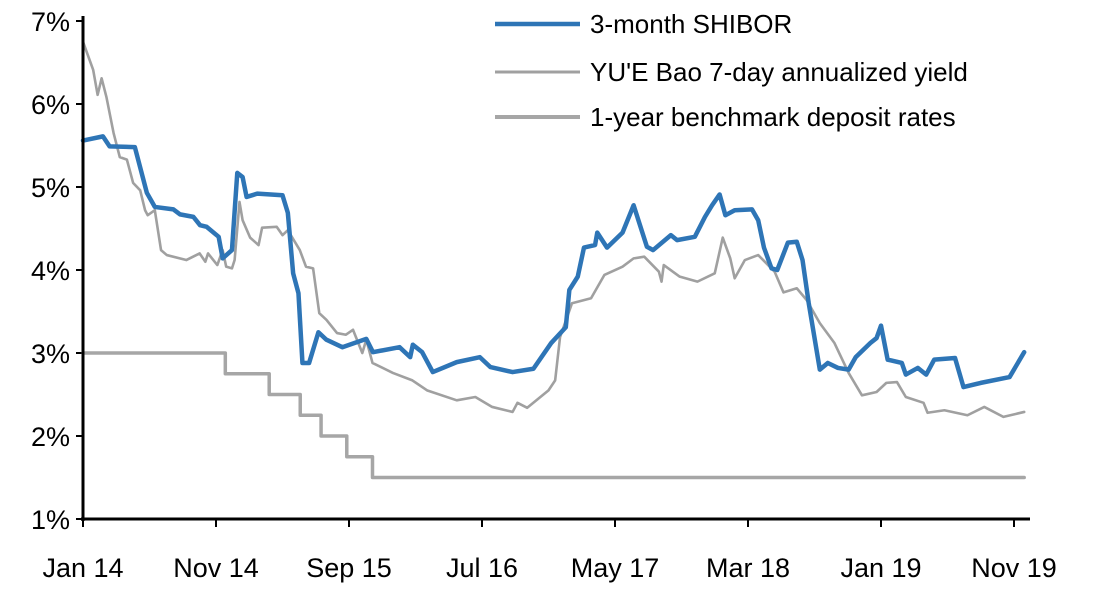  Describe the element at coordinates (691, 24) in the screenshot. I see `legend-label-shibor: 3-month SHIBOR` at that location.